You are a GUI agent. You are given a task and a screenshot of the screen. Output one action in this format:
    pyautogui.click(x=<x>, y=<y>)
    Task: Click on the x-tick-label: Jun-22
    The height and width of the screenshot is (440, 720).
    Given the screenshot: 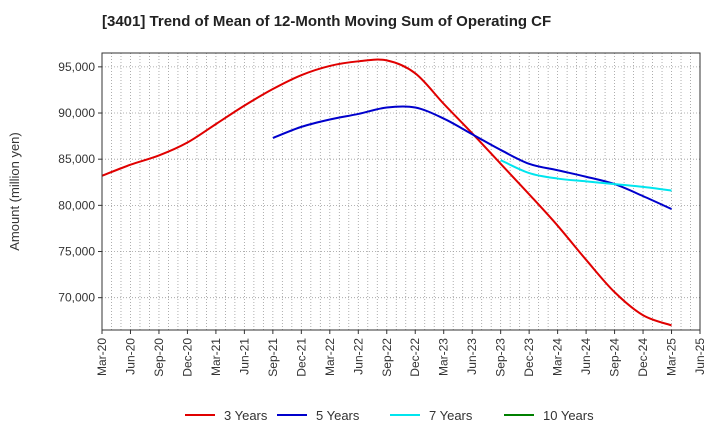 What is the action you would take?
    pyautogui.click(x=358, y=356)
    